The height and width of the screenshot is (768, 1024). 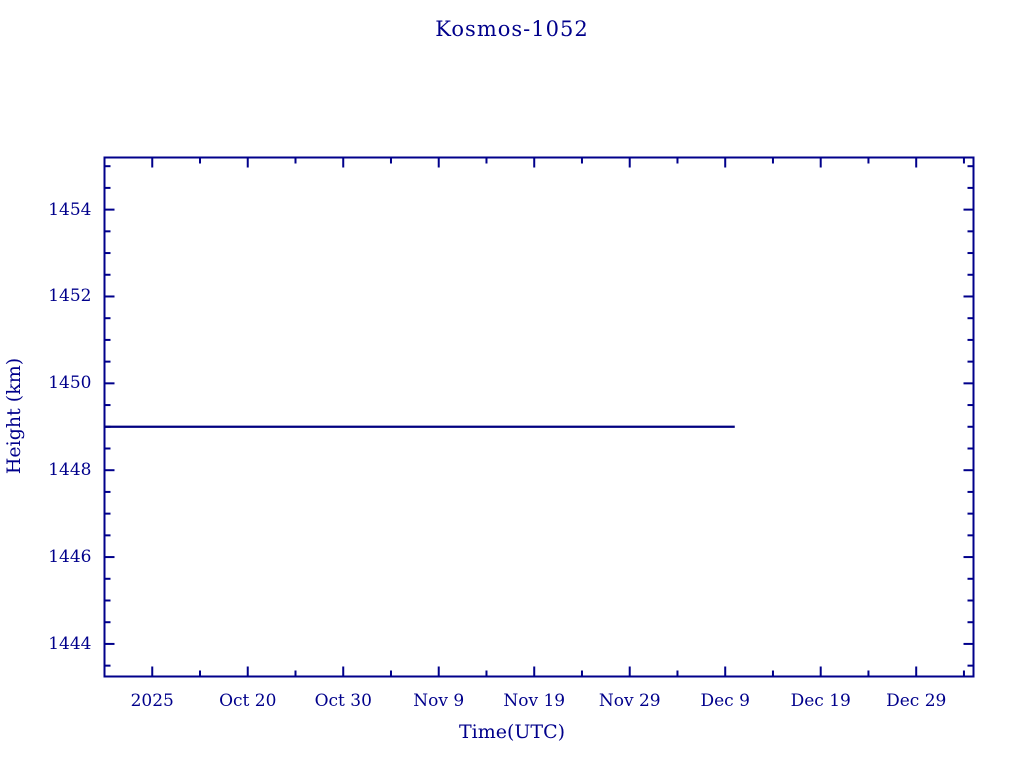 What do you see at coordinates (820, 700) in the screenshot?
I see `x-axis-tick-label: Dec 19` at bounding box center [820, 700].